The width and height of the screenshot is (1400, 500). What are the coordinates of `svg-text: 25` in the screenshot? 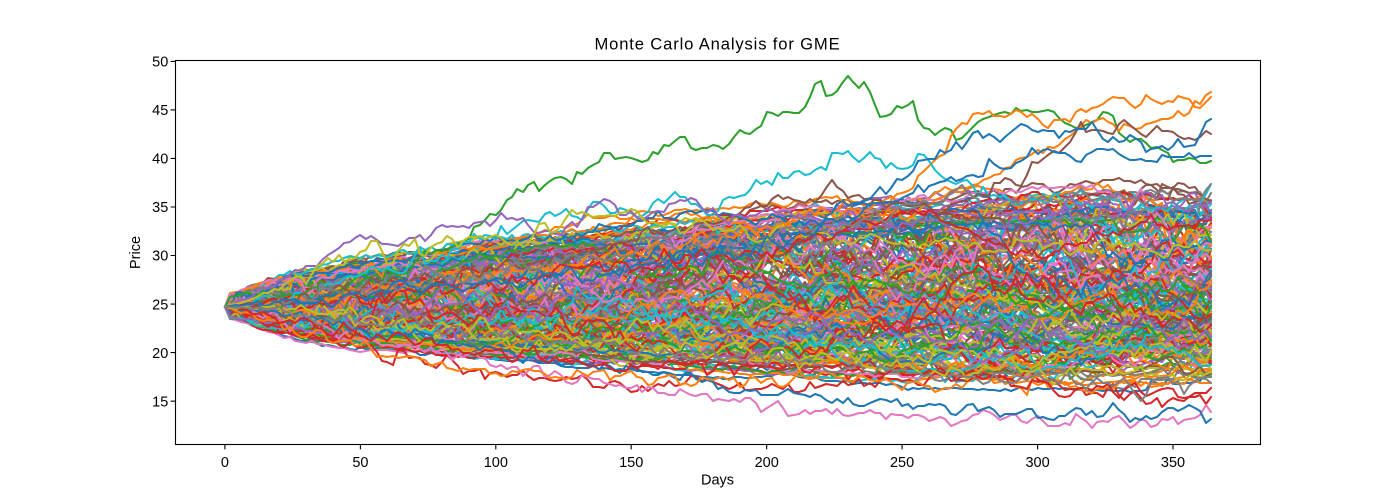 It's located at (160, 305).